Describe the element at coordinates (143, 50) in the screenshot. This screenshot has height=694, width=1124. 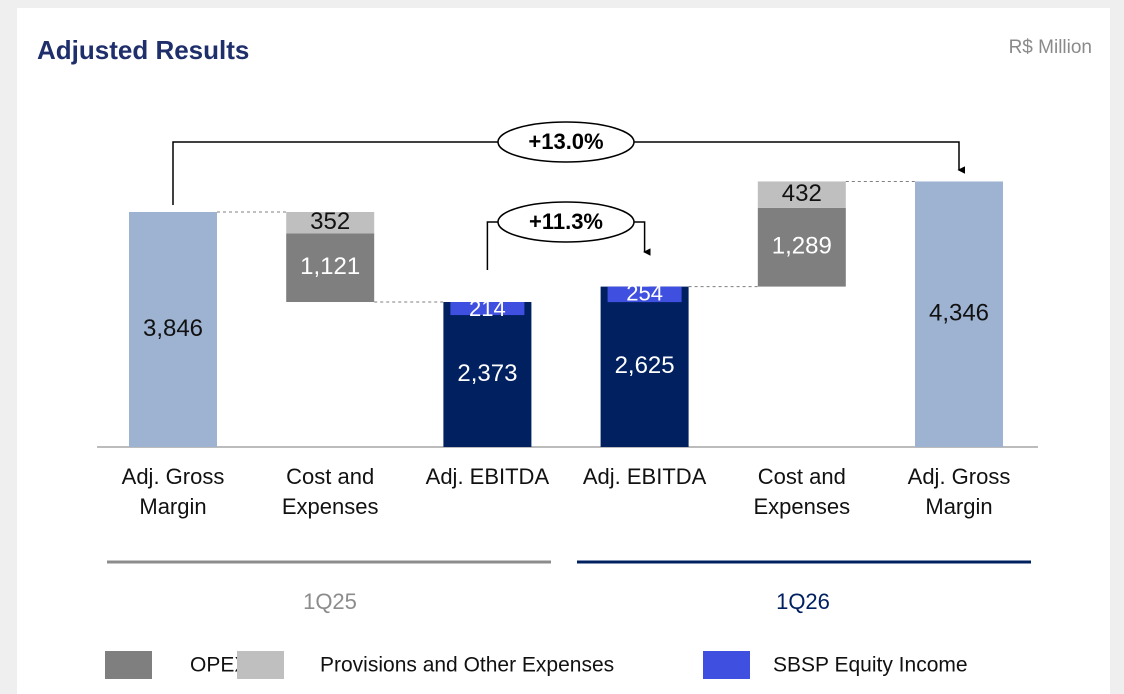
I see `chart-title: Adjusted Results` at that location.